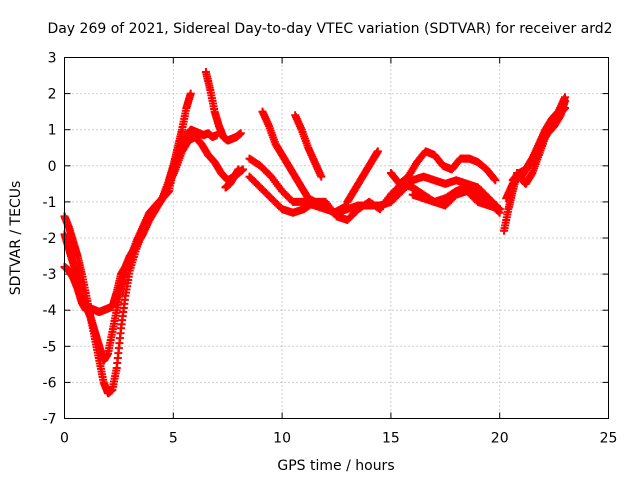  I want to click on y-tick-label: -6, so click(50, 383).